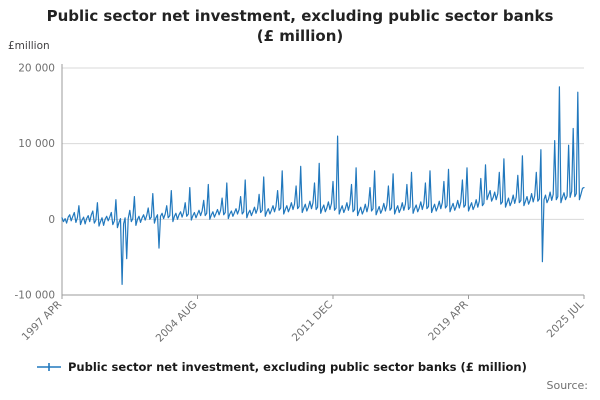  I want to click on y-tick-label: 10 000, so click(36, 144).